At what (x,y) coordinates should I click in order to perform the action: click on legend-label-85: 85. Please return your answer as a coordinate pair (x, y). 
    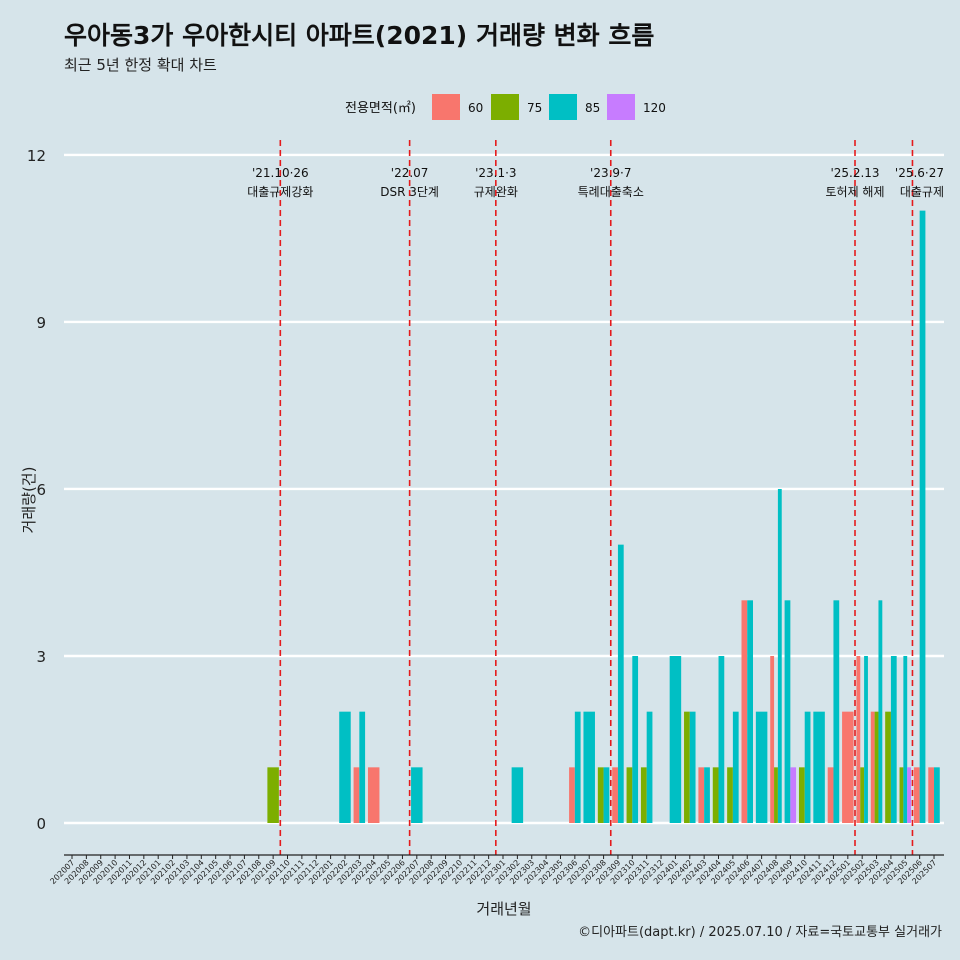
    Looking at the image, I should click on (592, 108).